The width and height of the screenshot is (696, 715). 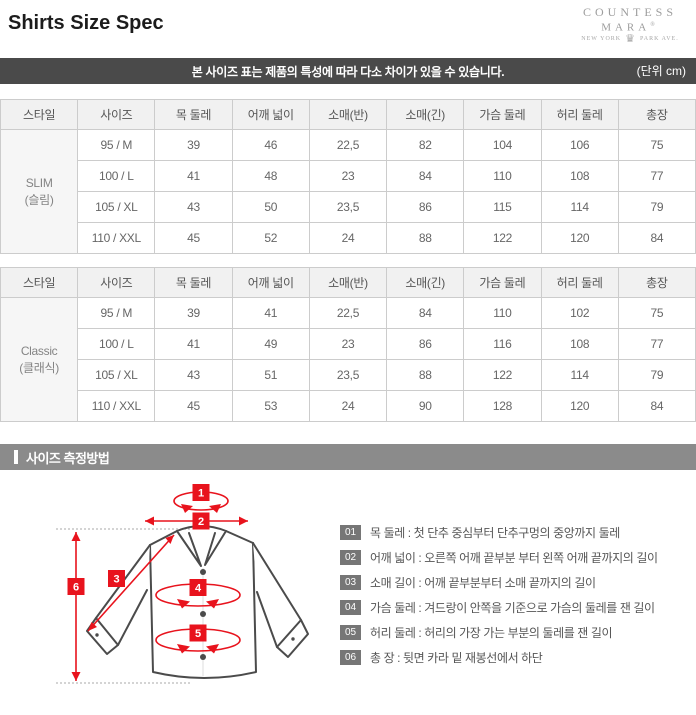 What do you see at coordinates (270, 238) in the screenshot?
I see `value-cell: 52` at bounding box center [270, 238].